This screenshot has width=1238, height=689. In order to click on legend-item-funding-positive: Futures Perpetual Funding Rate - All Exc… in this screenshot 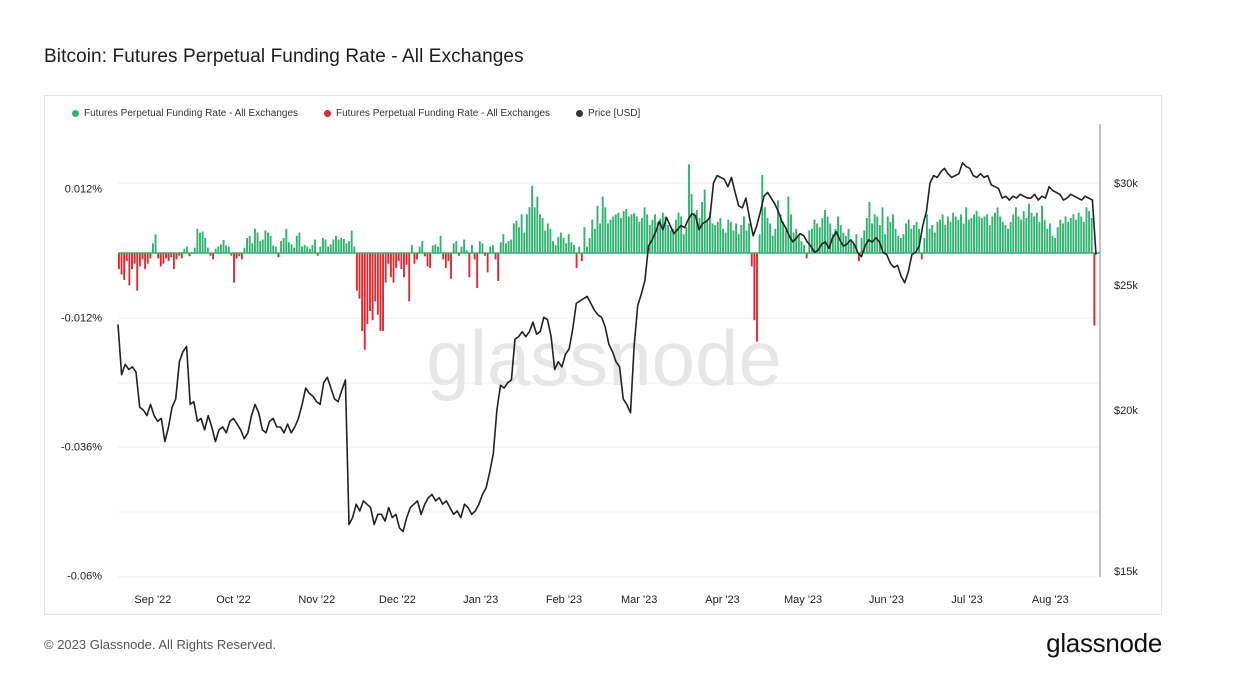, I will do `click(185, 113)`.